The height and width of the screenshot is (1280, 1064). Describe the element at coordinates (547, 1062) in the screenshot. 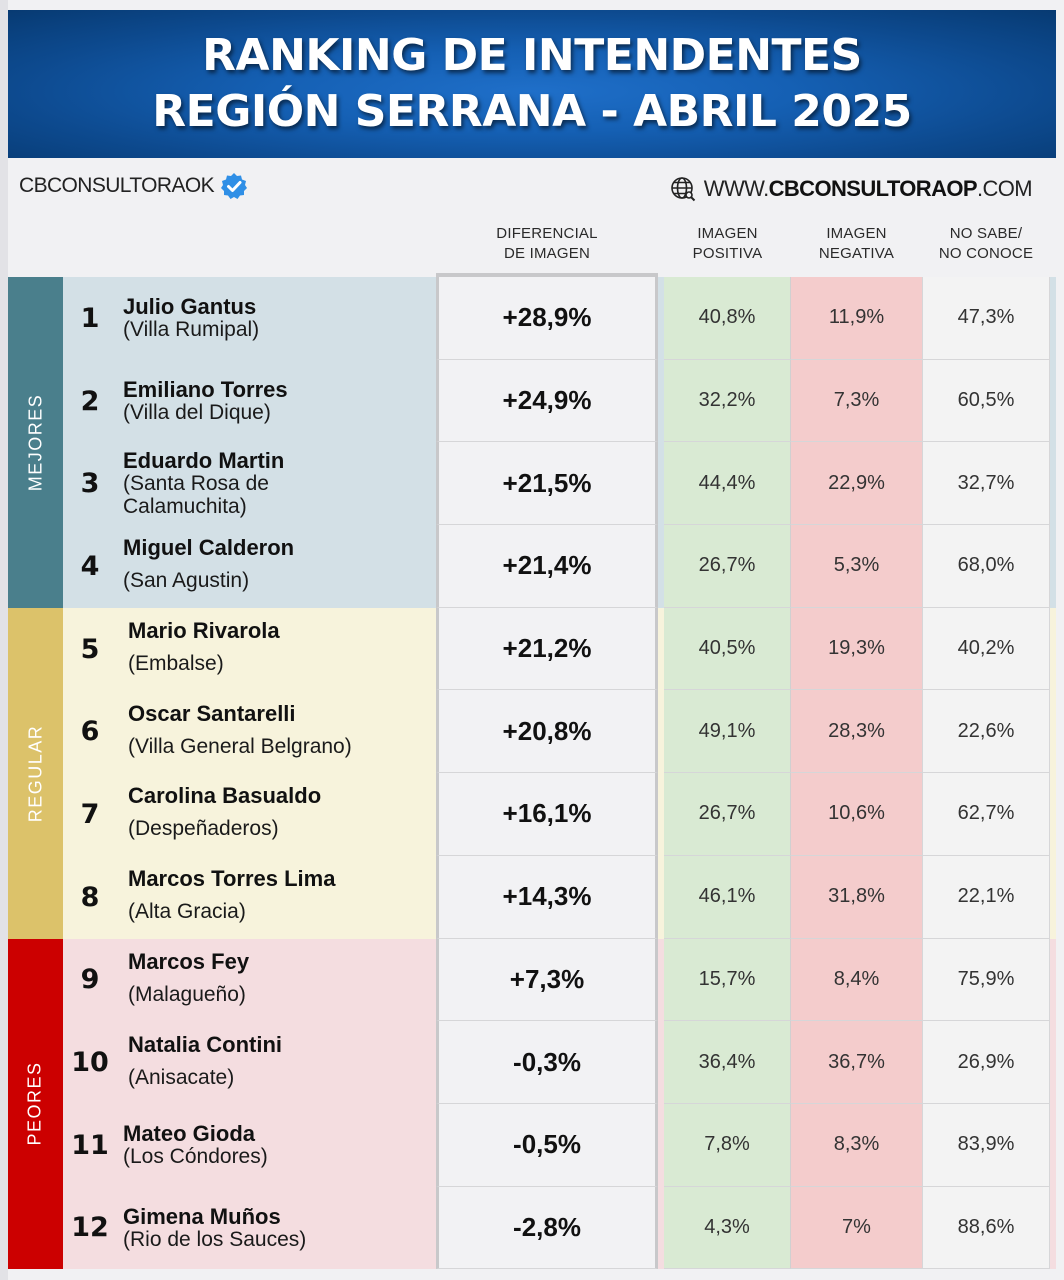

I see `diff-value: -0,3%` at that location.